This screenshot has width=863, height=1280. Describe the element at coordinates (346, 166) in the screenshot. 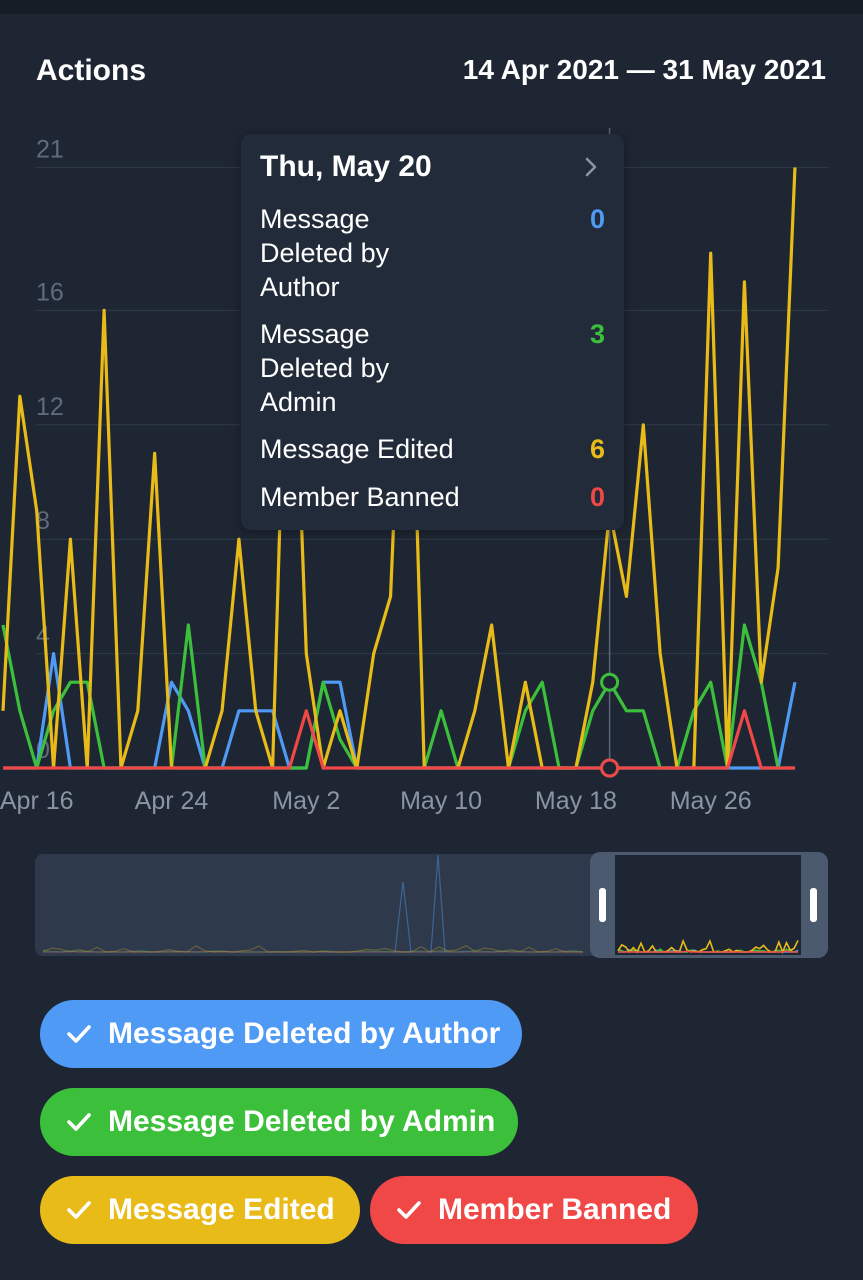

I see `tooltip-date: Thu, May 20` at that location.